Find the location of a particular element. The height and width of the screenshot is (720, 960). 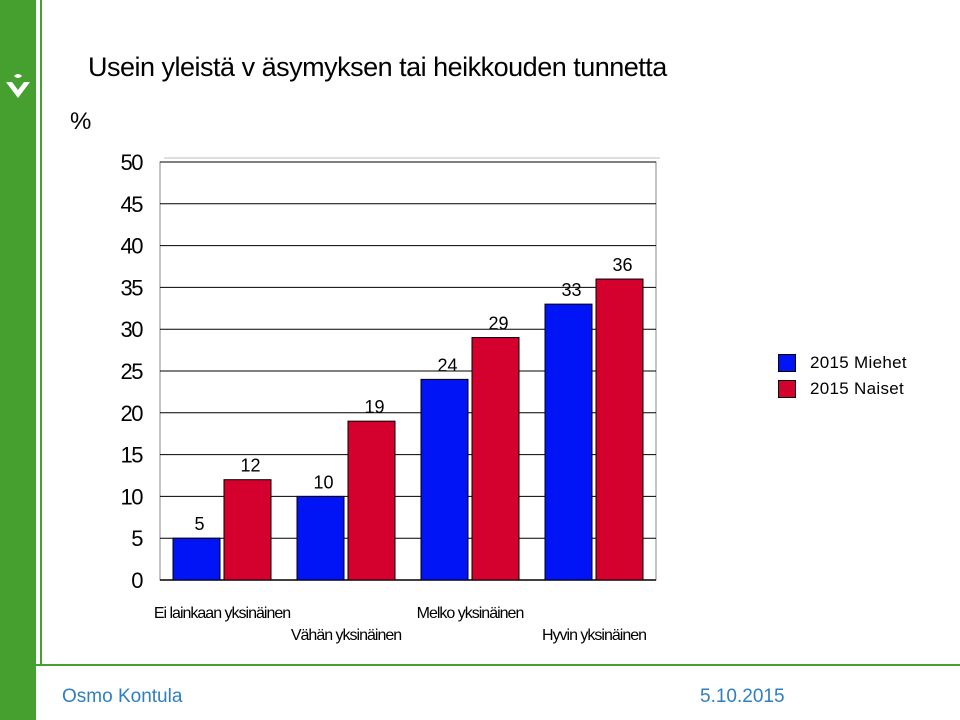

y-tick-label: 5 is located at coordinates (137, 538).